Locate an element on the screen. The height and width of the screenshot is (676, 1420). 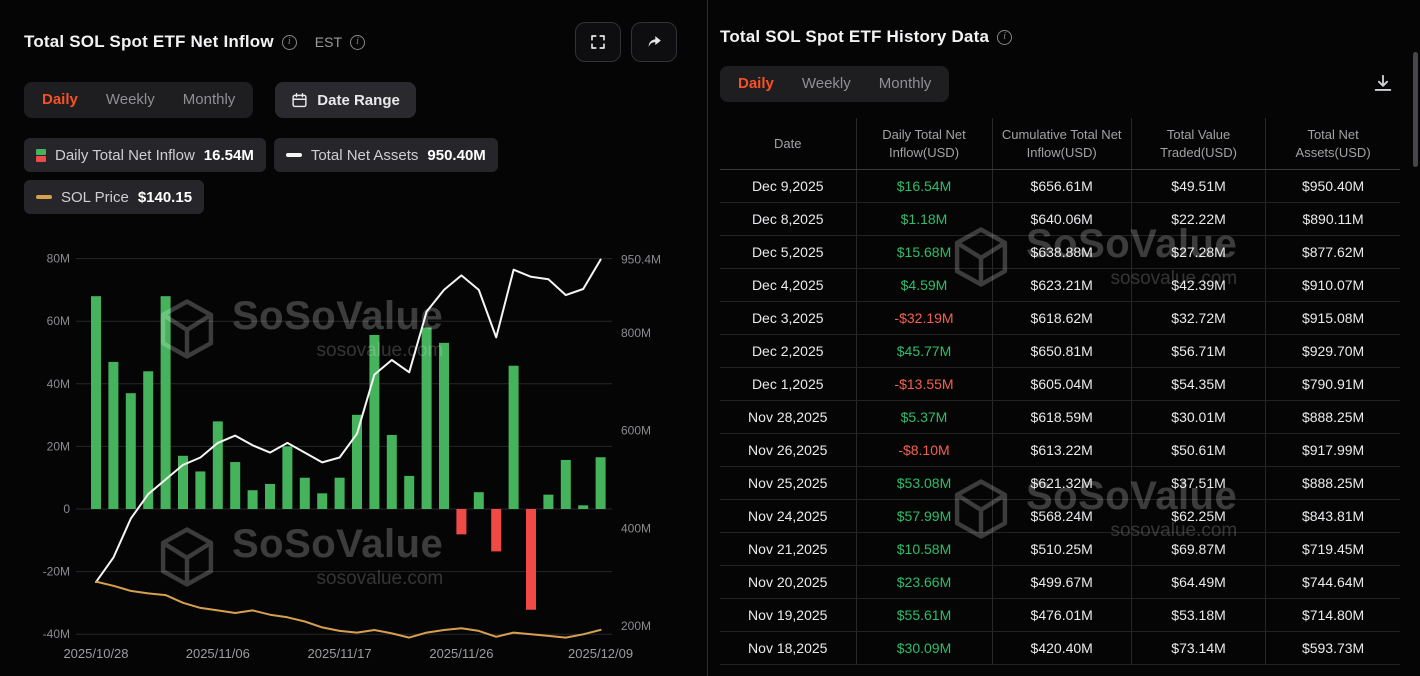
cumulative-cell: $613.22M is located at coordinates (1062, 450).